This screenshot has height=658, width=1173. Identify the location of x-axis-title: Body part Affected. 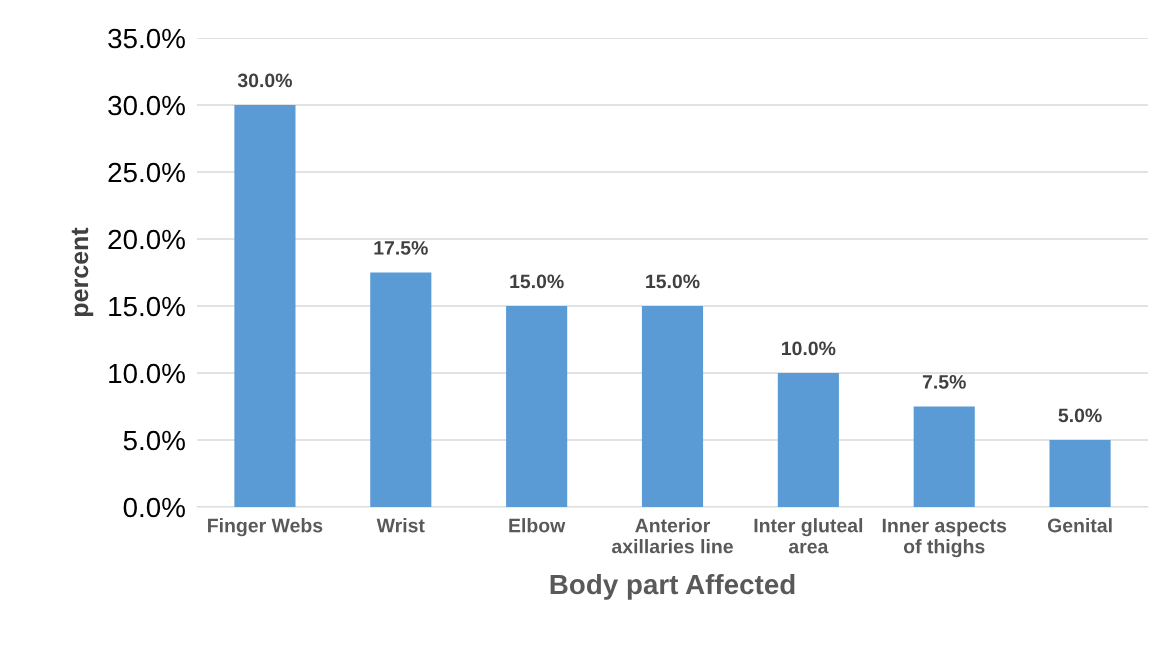
(672, 586).